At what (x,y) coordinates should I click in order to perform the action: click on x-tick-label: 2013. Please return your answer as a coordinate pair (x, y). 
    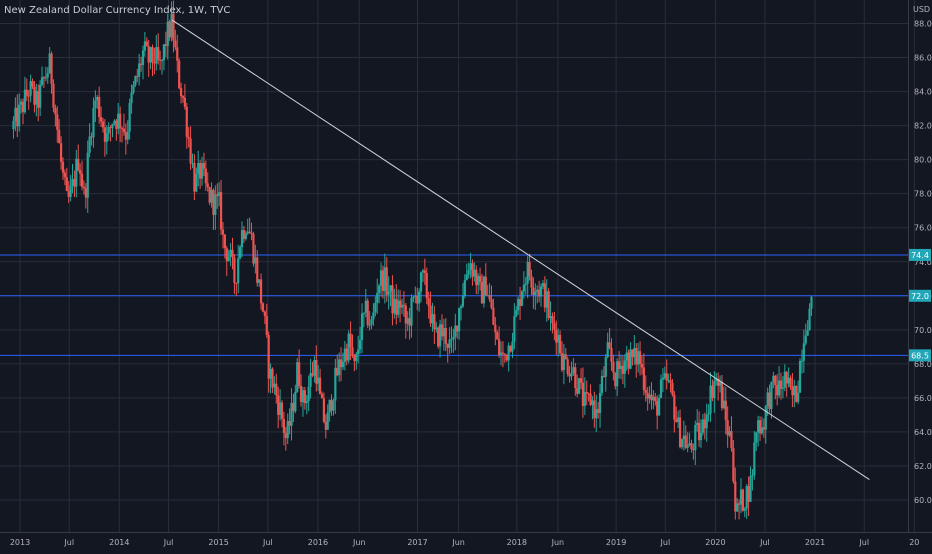
    Looking at the image, I should click on (20, 542).